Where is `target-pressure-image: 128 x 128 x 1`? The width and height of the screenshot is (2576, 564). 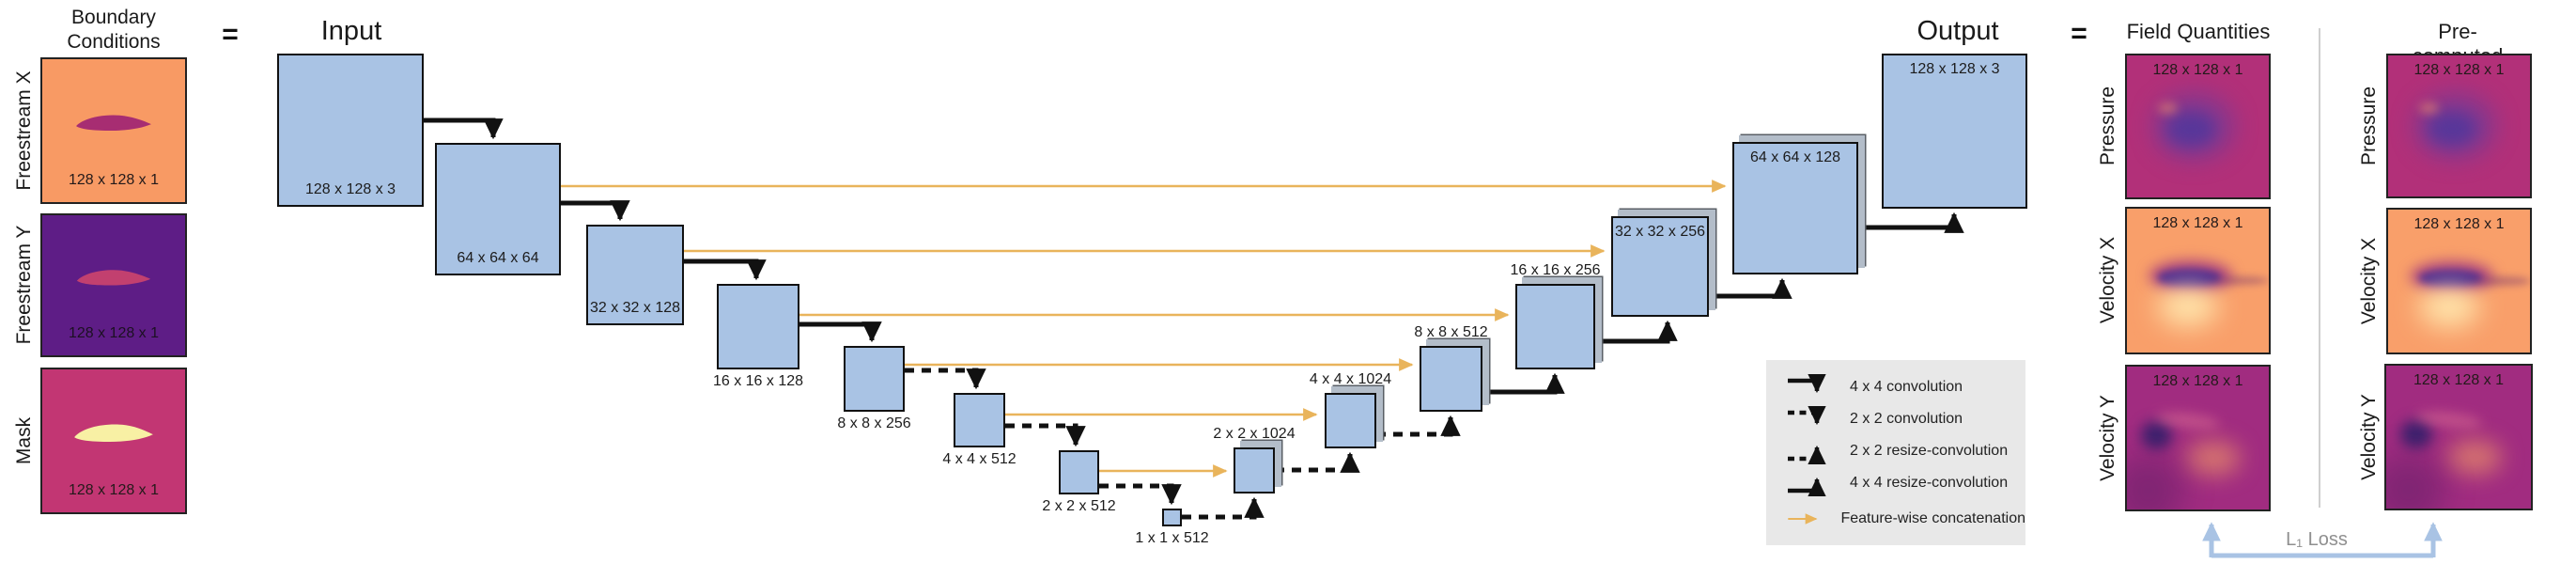 target-pressure-image: 128 x 128 x 1 is located at coordinates (2459, 126).